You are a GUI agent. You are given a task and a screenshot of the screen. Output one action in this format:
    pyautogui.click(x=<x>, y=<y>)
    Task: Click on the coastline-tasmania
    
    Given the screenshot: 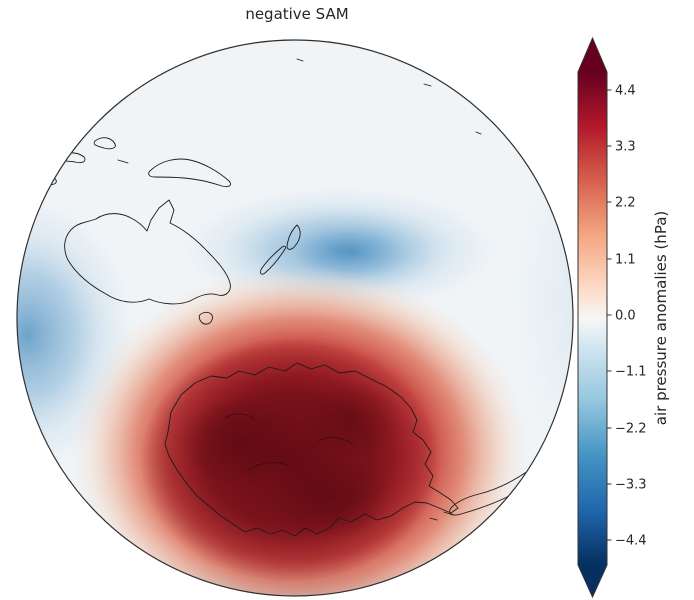 What is the action you would take?
    pyautogui.click(x=205, y=318)
    